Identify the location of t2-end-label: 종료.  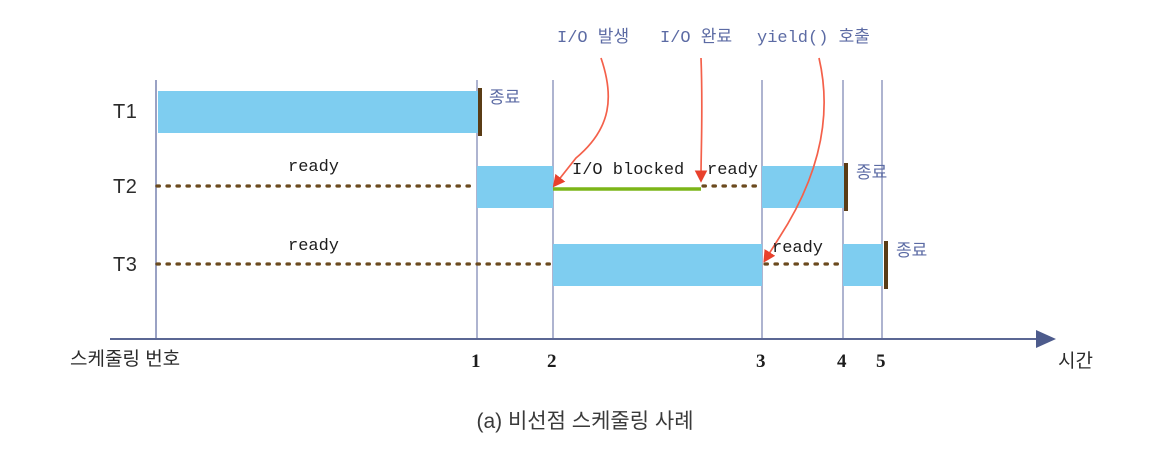
(872, 172).